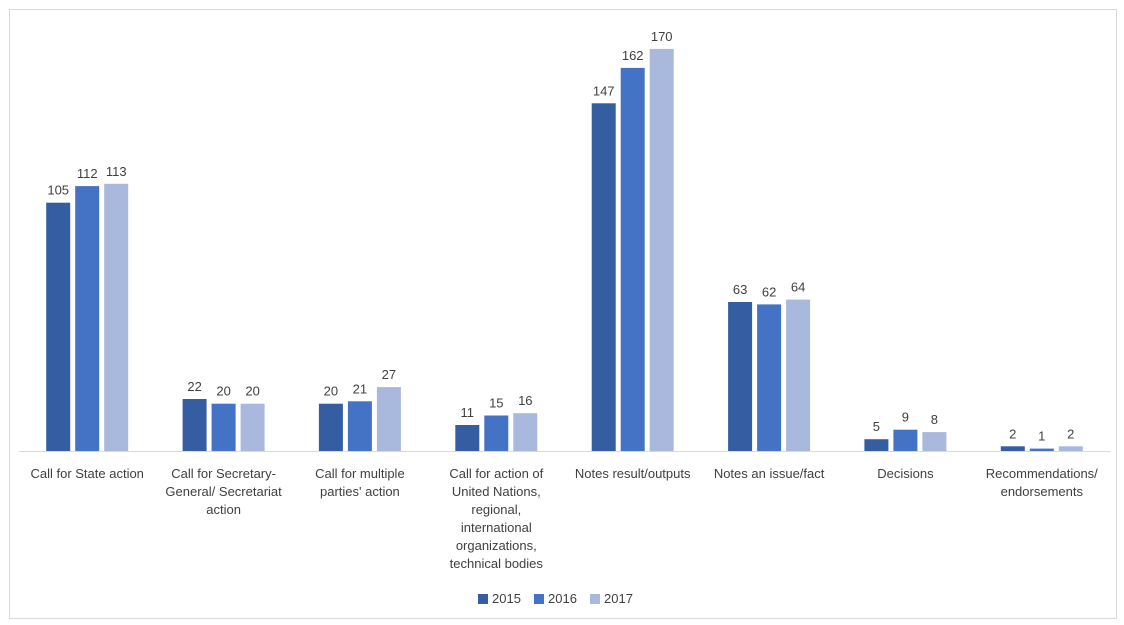 Image resolution: width=1124 pixels, height=625 pixels. Describe the element at coordinates (905, 473) in the screenshot. I see `category-label-6: Decisions` at that location.